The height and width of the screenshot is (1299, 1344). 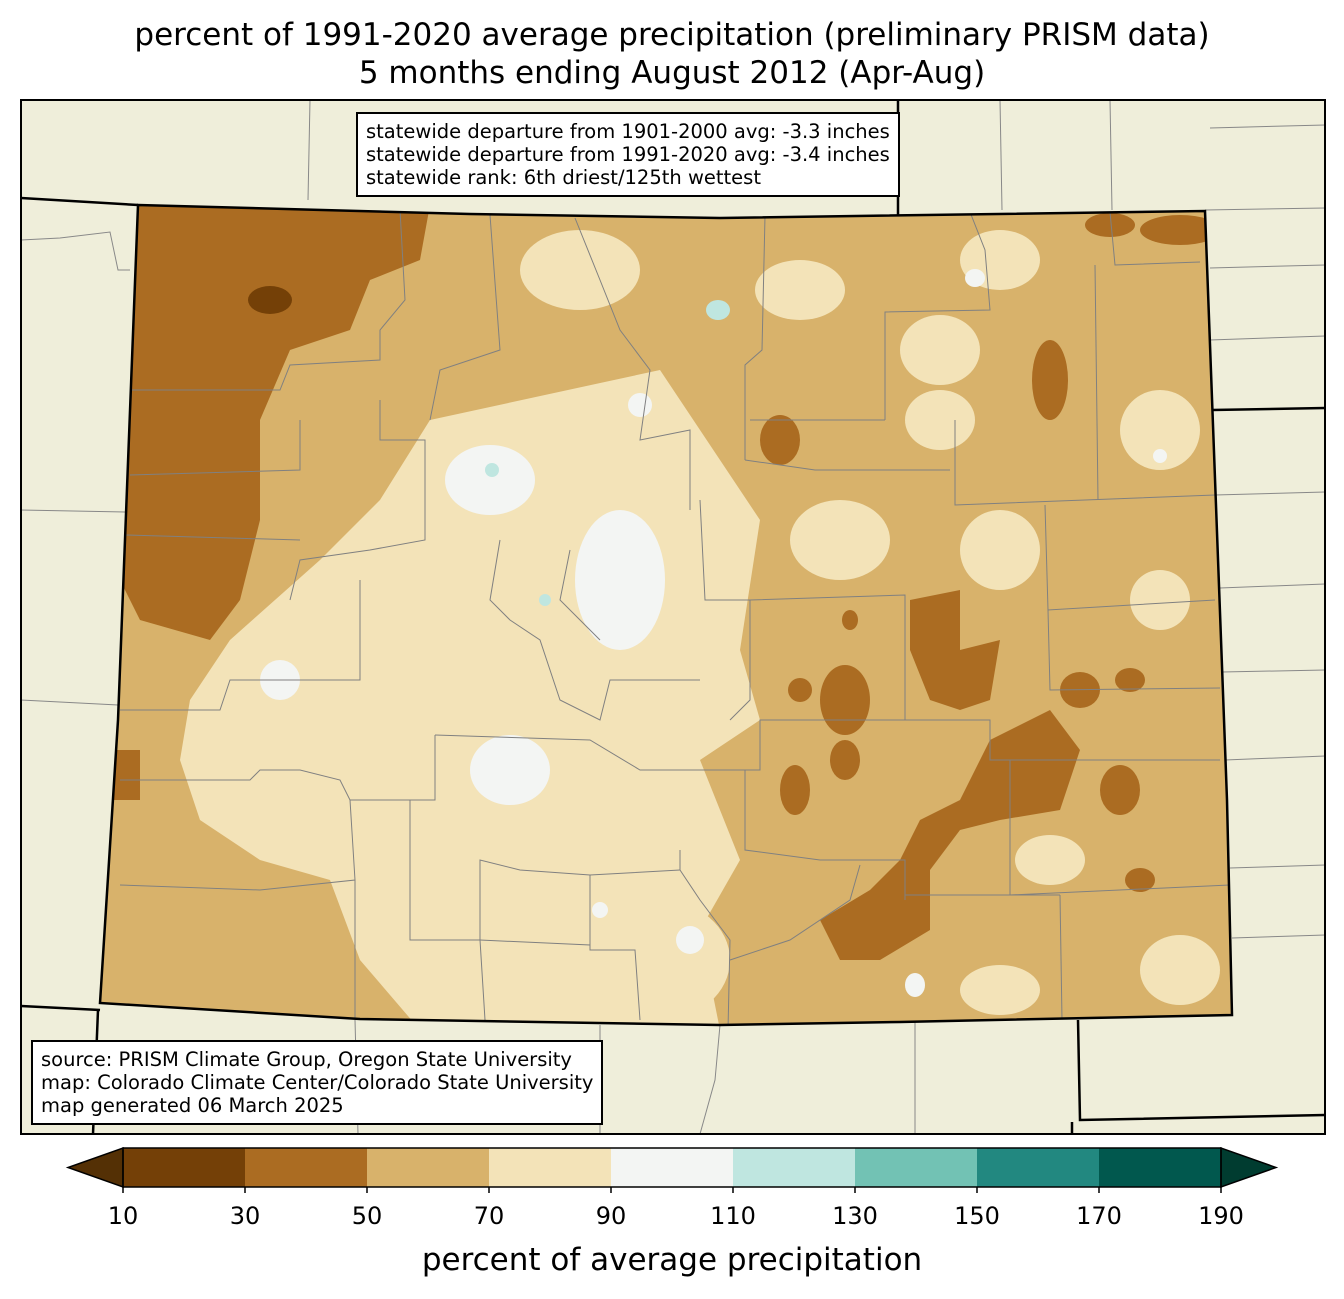 What do you see at coordinates (733, 1216) in the screenshot?
I see `colorbar-tick-label: 110` at bounding box center [733, 1216].